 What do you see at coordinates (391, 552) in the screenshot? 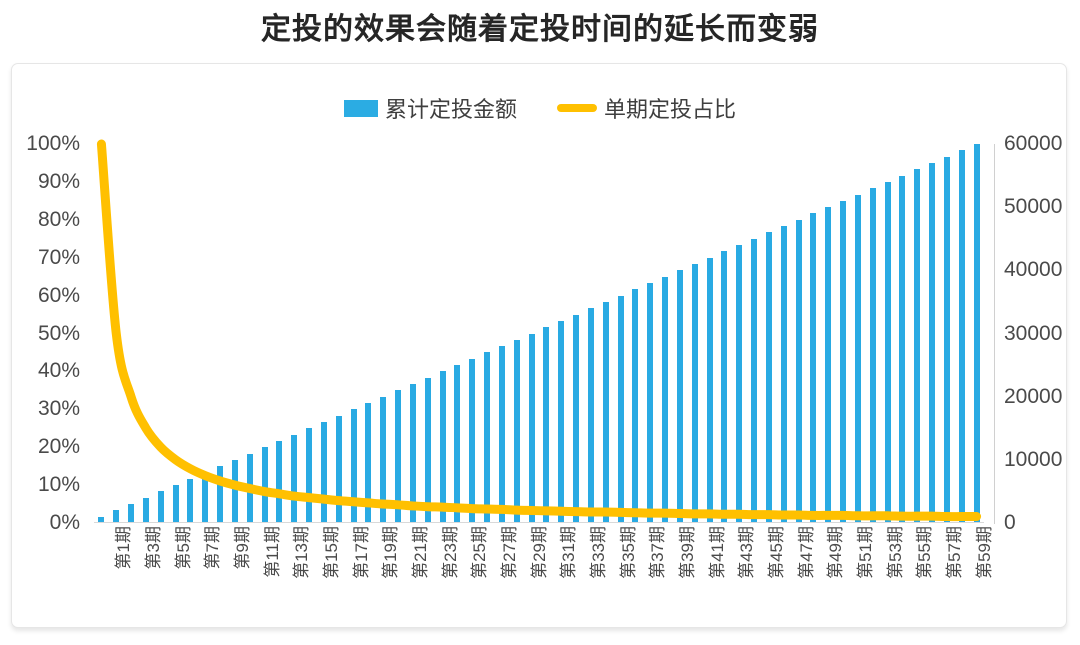
I see `x-axis-tick-label: 第19期` at bounding box center [391, 552].